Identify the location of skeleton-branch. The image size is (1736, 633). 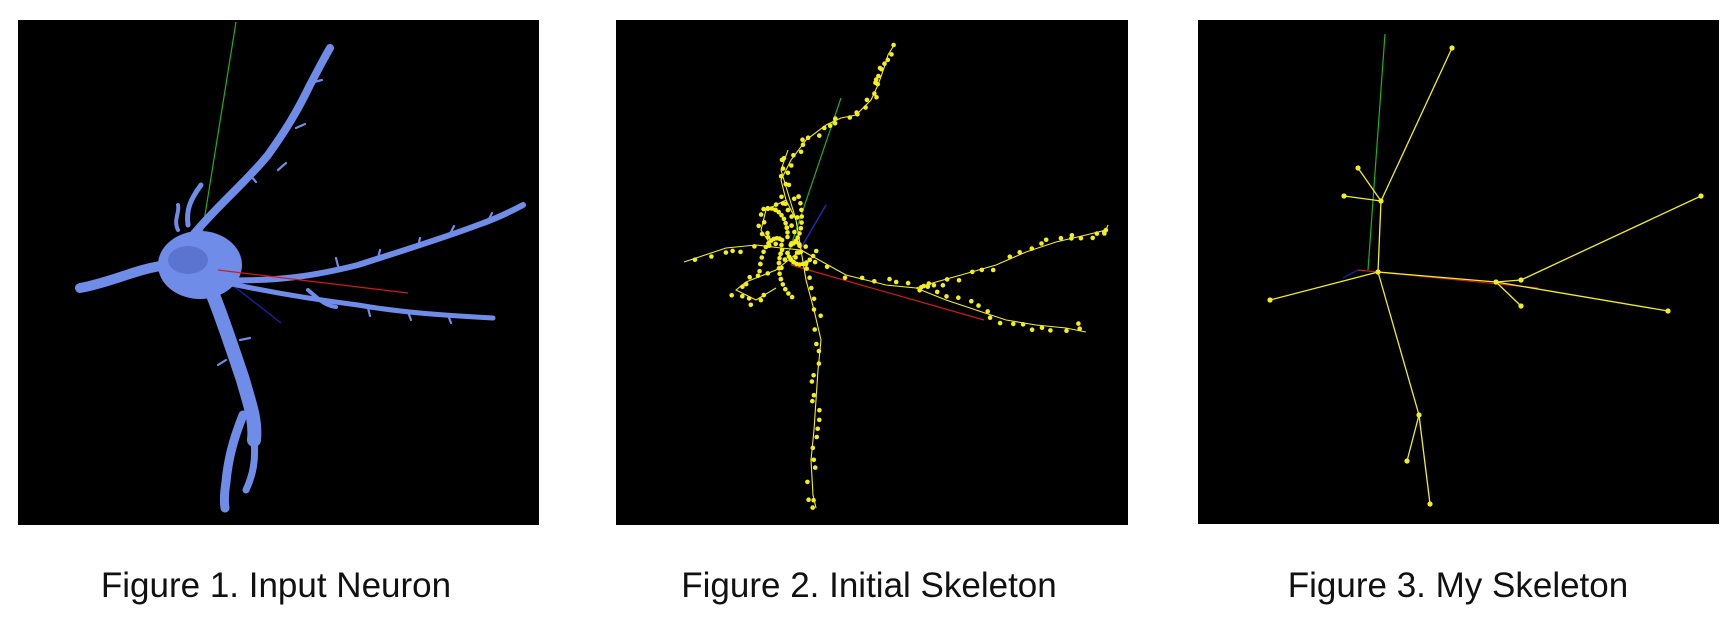
(954, 256).